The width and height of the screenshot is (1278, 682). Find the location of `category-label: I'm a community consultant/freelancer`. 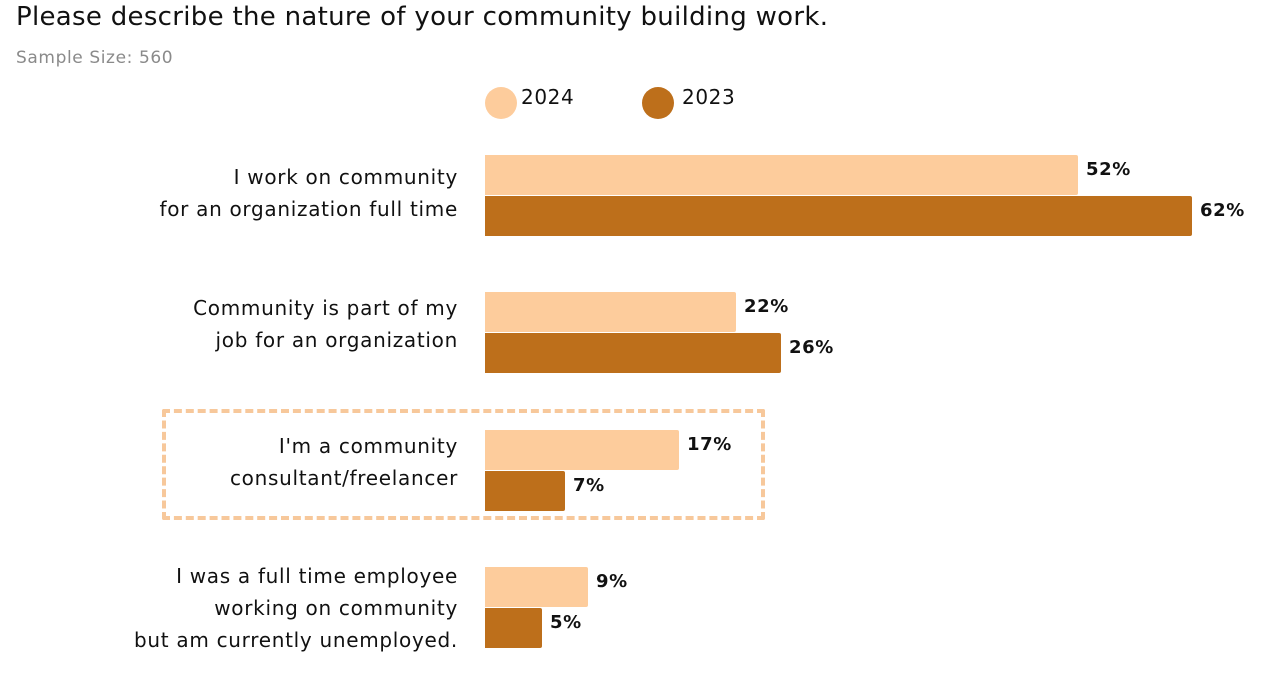

category-label: I'm a community consultant/freelancer is located at coordinates (344, 462).